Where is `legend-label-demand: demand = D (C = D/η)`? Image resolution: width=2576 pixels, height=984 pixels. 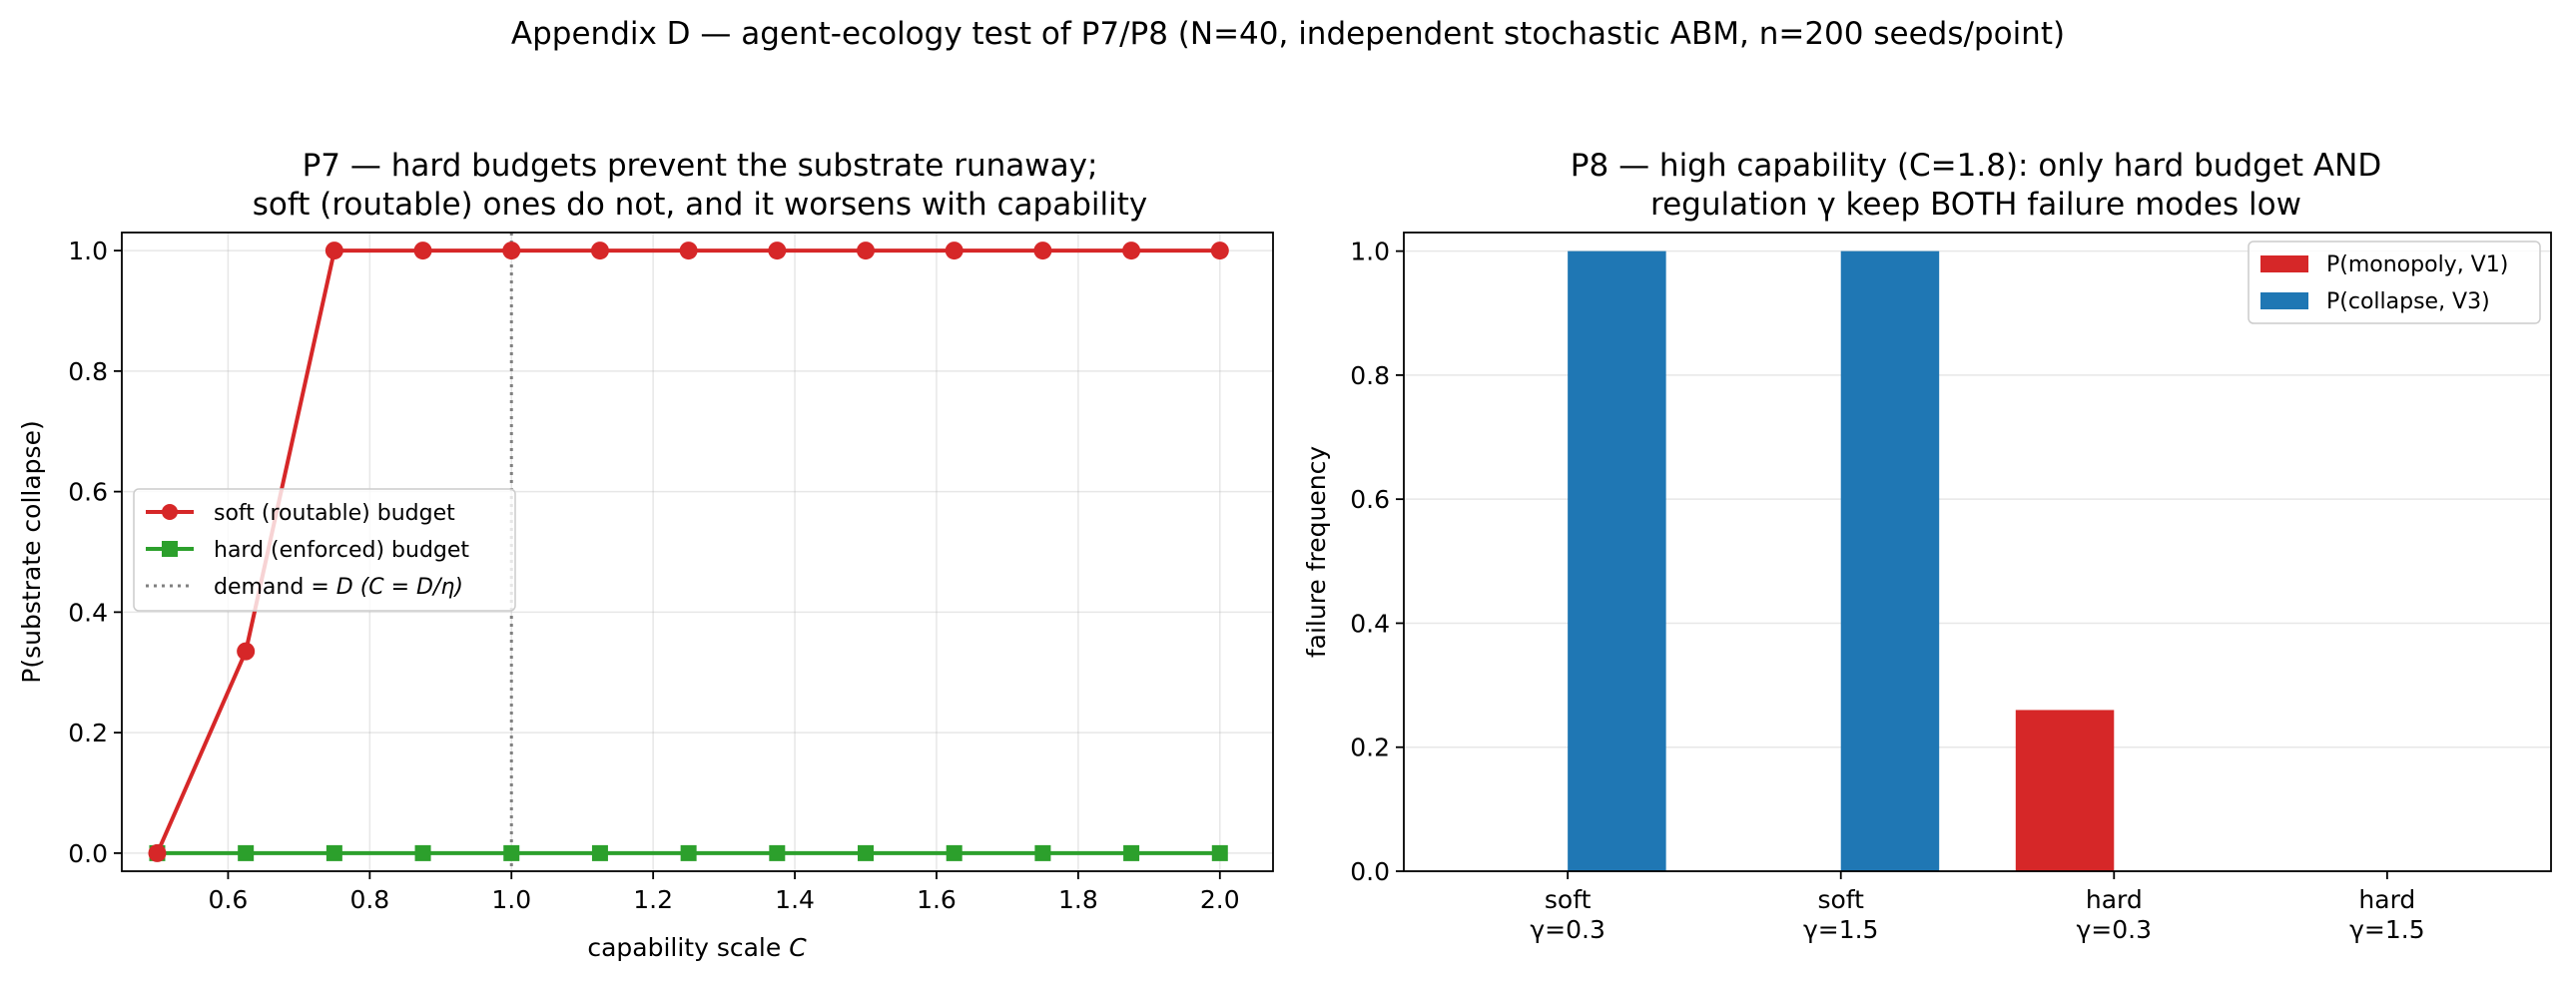
legend-label-demand: demand = D (C = D/η) is located at coordinates (338, 587).